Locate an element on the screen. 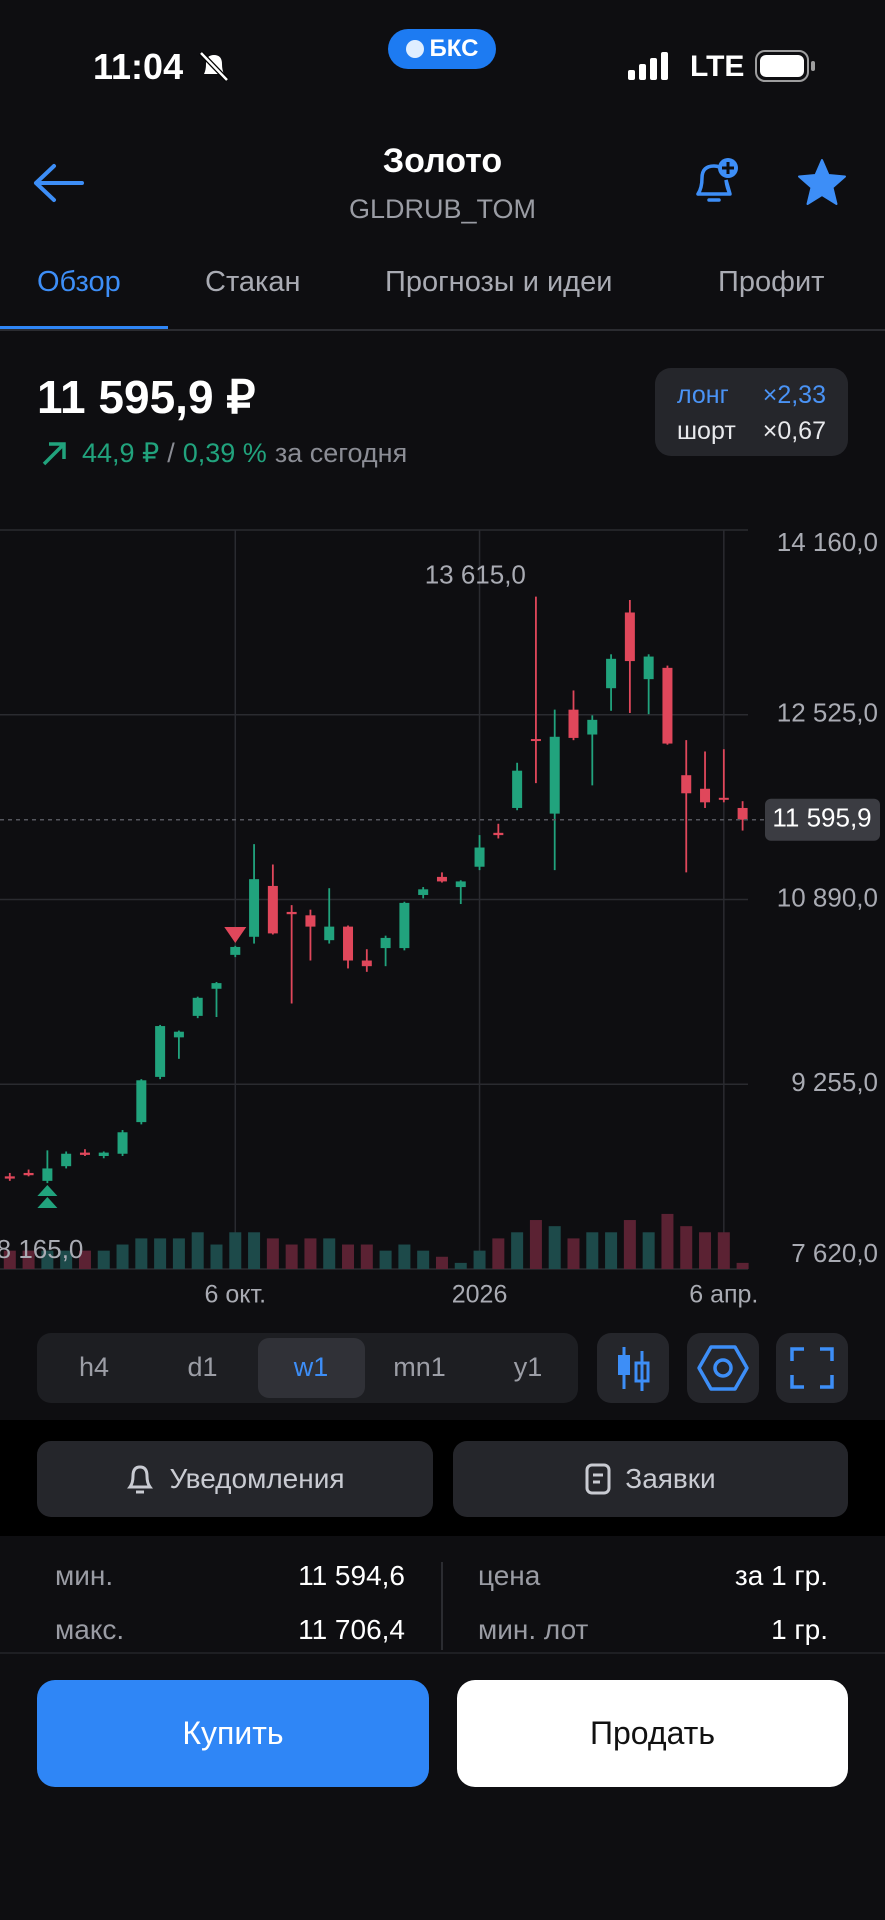  fullscreen-button is located at coordinates (812, 1368).